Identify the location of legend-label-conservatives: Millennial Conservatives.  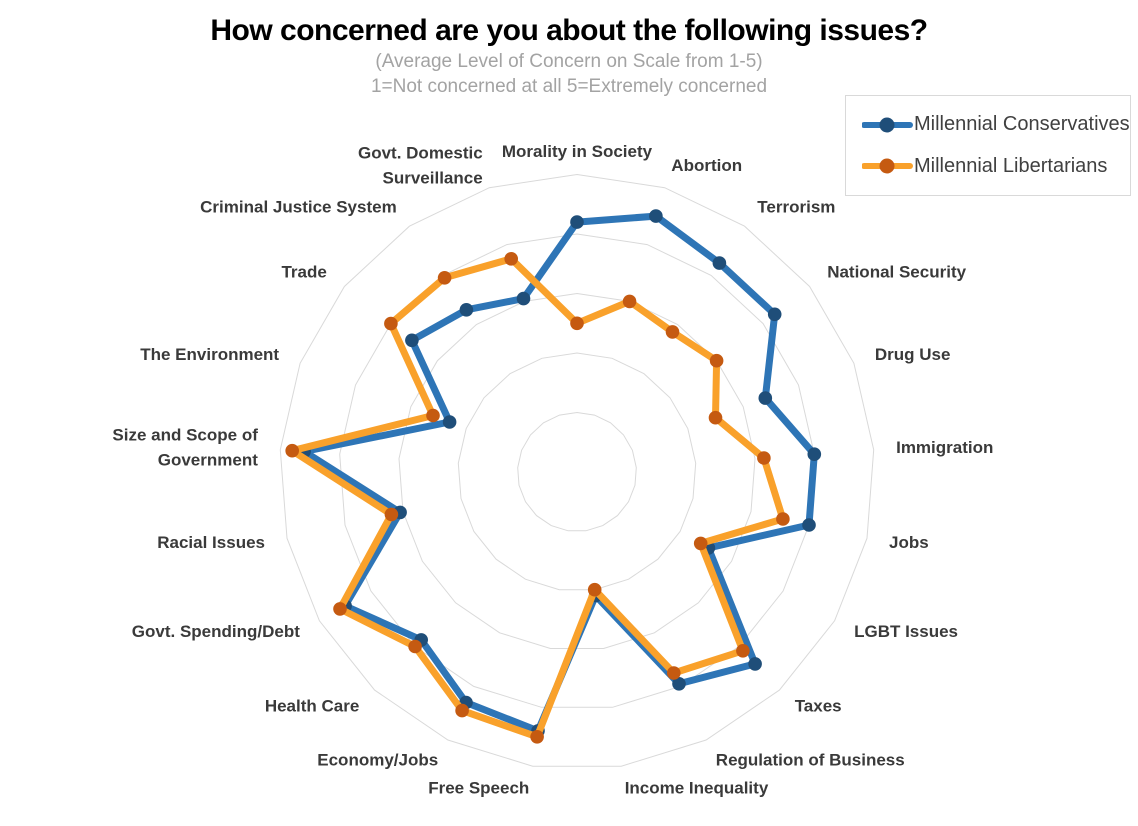
(1022, 124).